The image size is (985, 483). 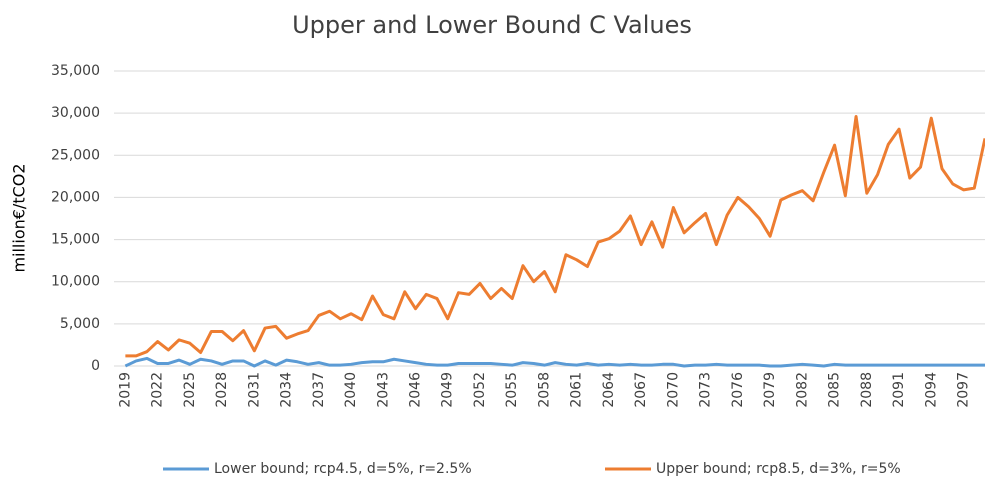 I want to click on x-tick-label: 2061, so click(x=577, y=390).